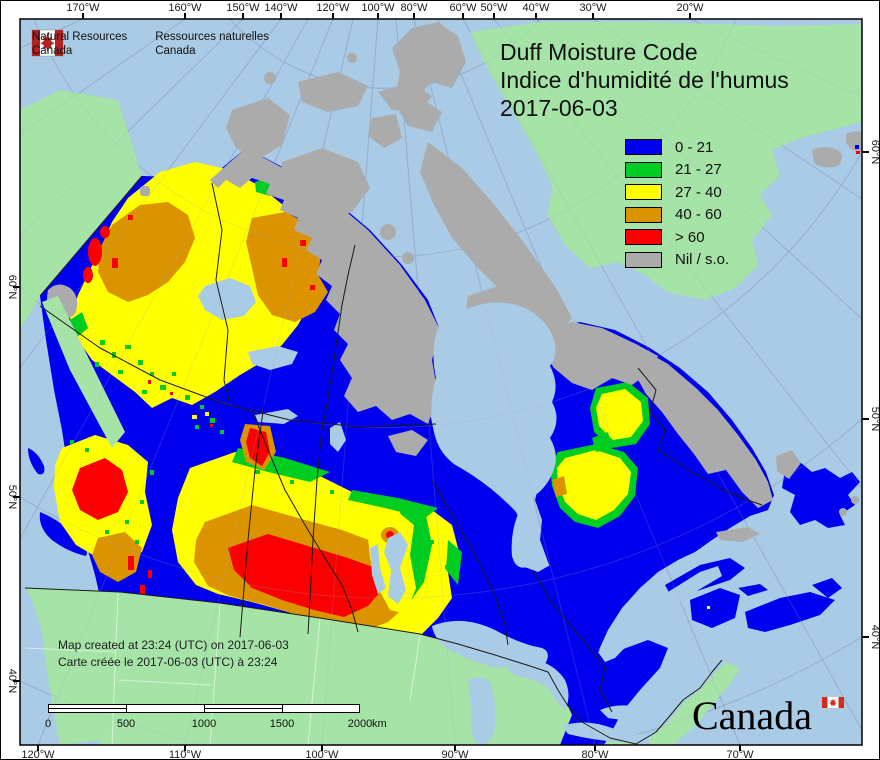  Describe the element at coordinates (12, 497) in the screenshot. I see `graticule-label-left: 50°N` at that location.